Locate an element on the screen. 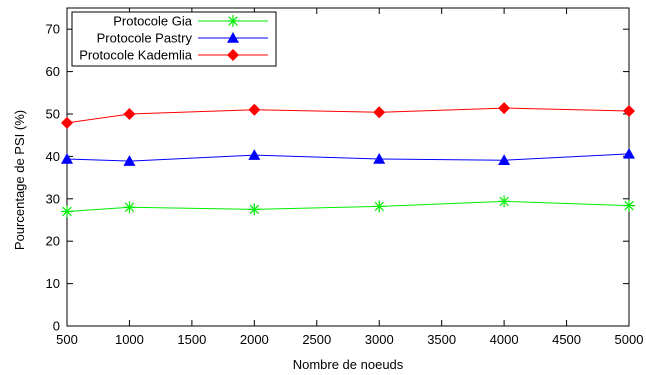 The height and width of the screenshot is (375, 646). y-tick-label: 30 is located at coordinates (53, 198).